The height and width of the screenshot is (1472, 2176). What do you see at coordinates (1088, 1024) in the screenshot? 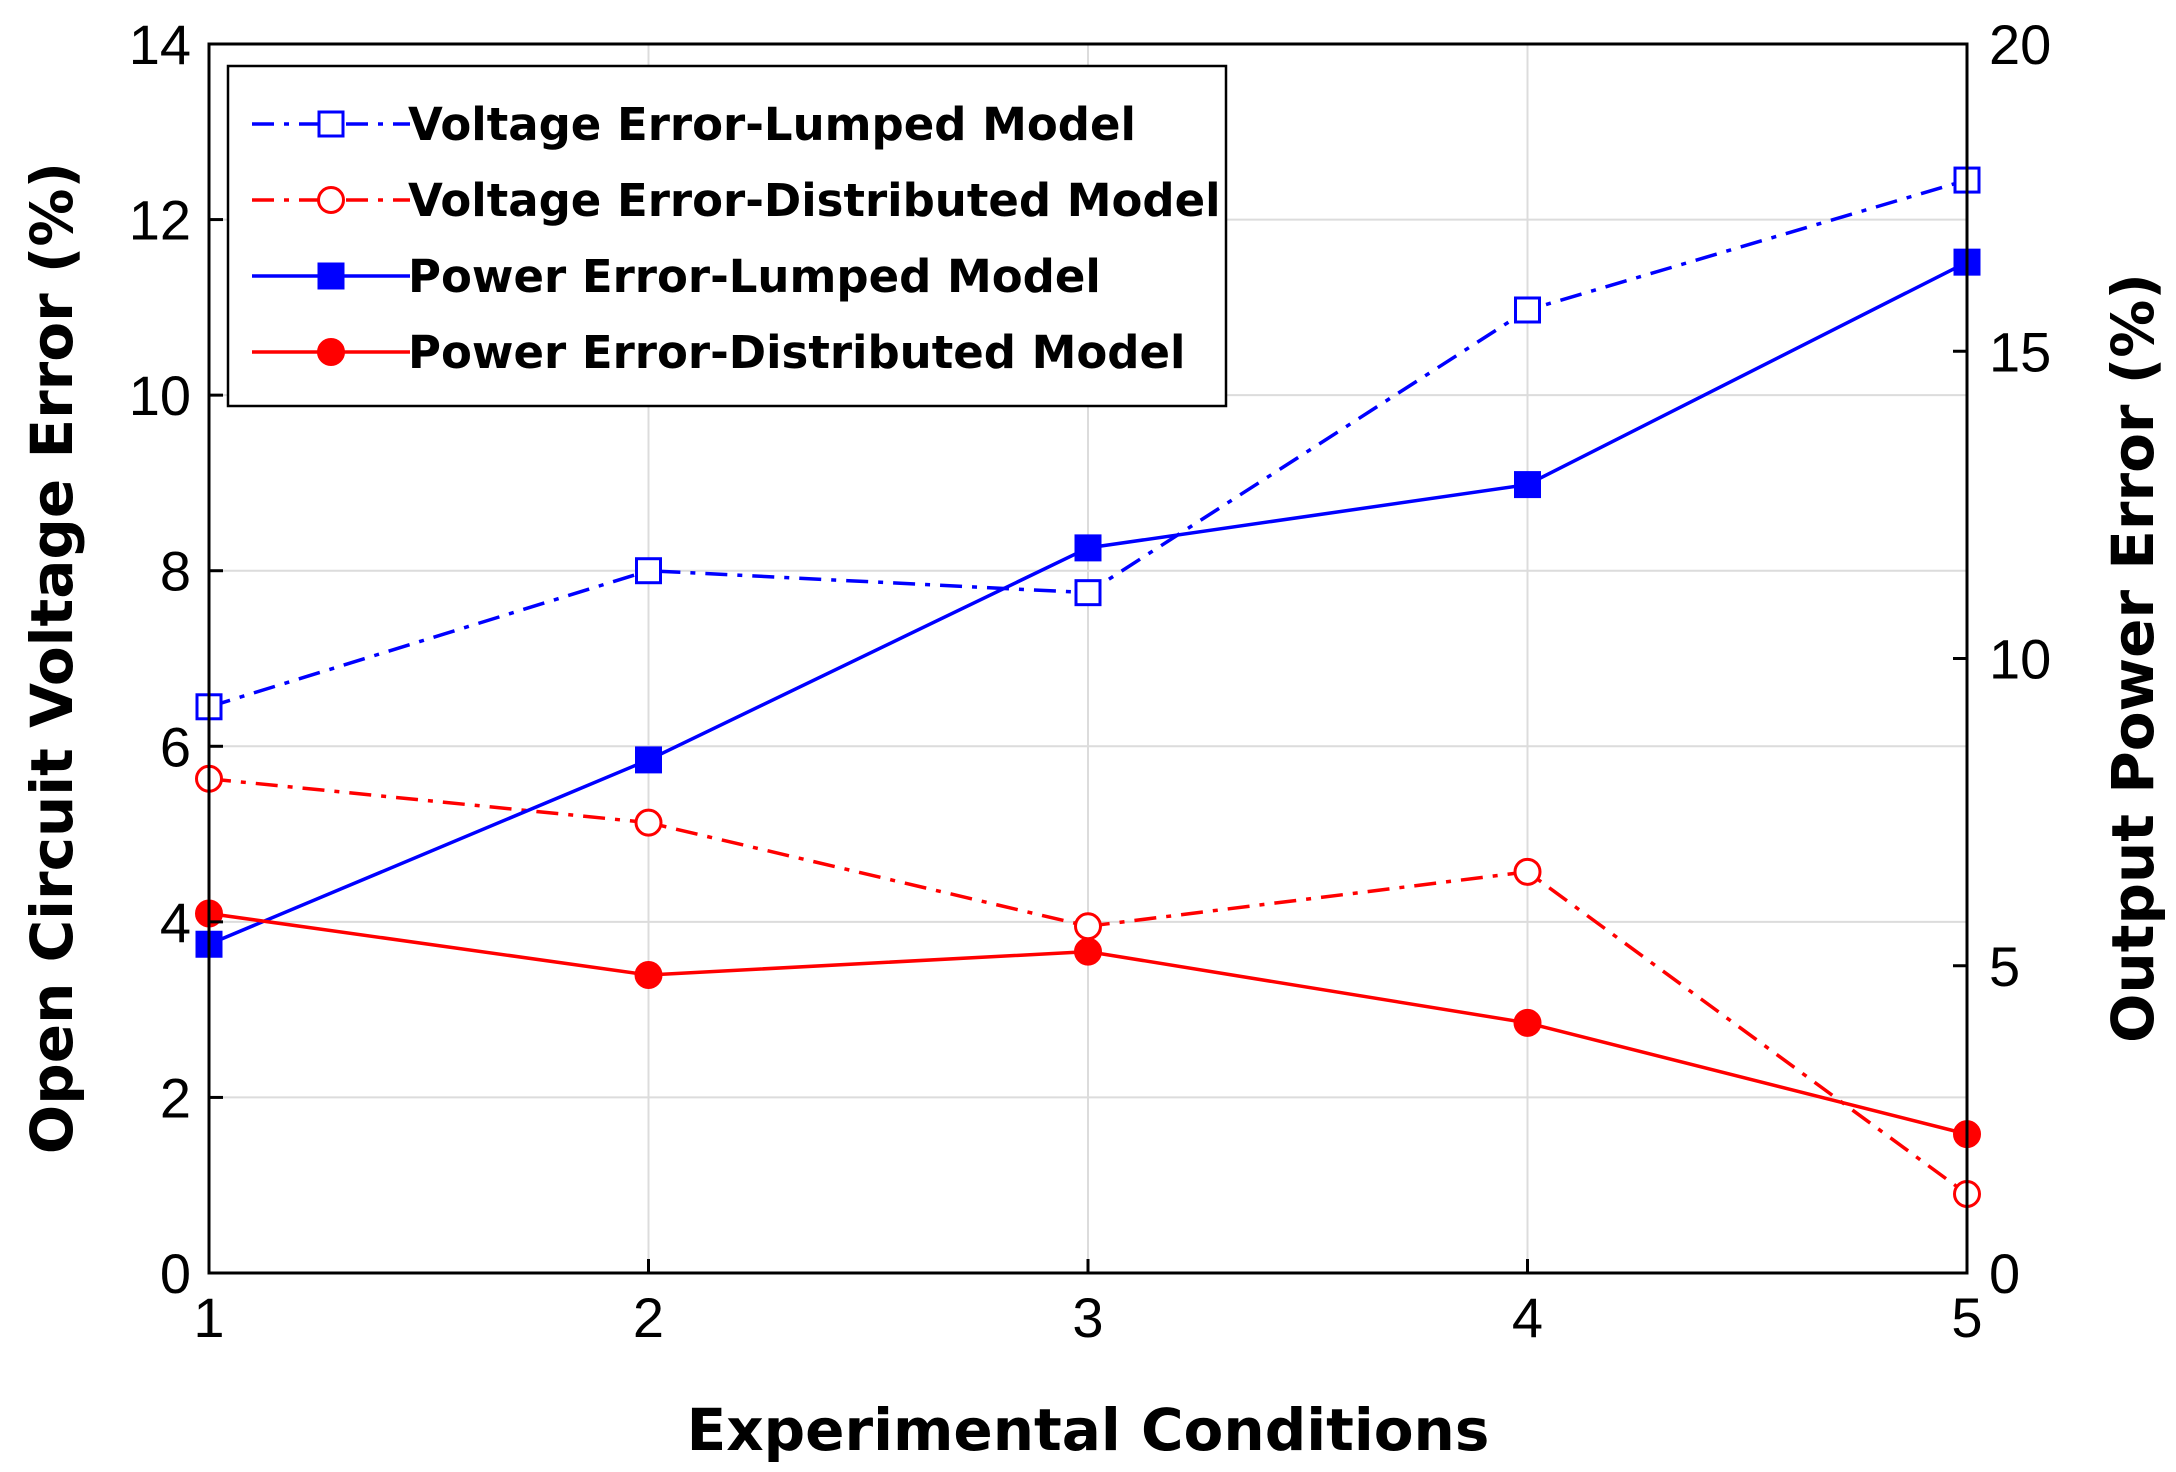
I see `series-power-error-distributed-model` at bounding box center [1088, 1024].